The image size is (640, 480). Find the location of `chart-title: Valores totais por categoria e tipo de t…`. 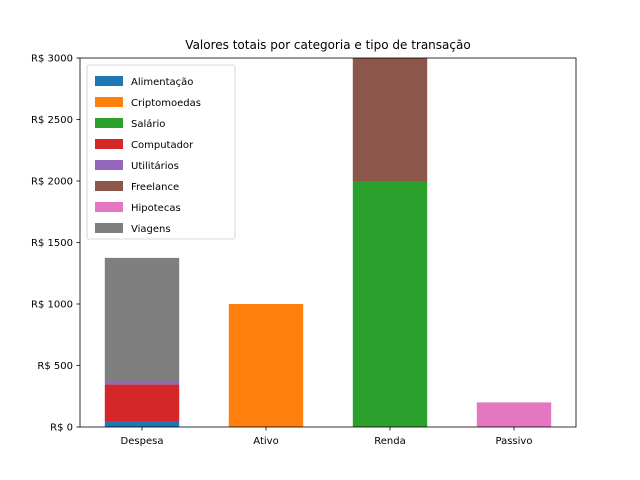

chart-title: Valores totais por categoria e tipo de t… is located at coordinates (327, 45).